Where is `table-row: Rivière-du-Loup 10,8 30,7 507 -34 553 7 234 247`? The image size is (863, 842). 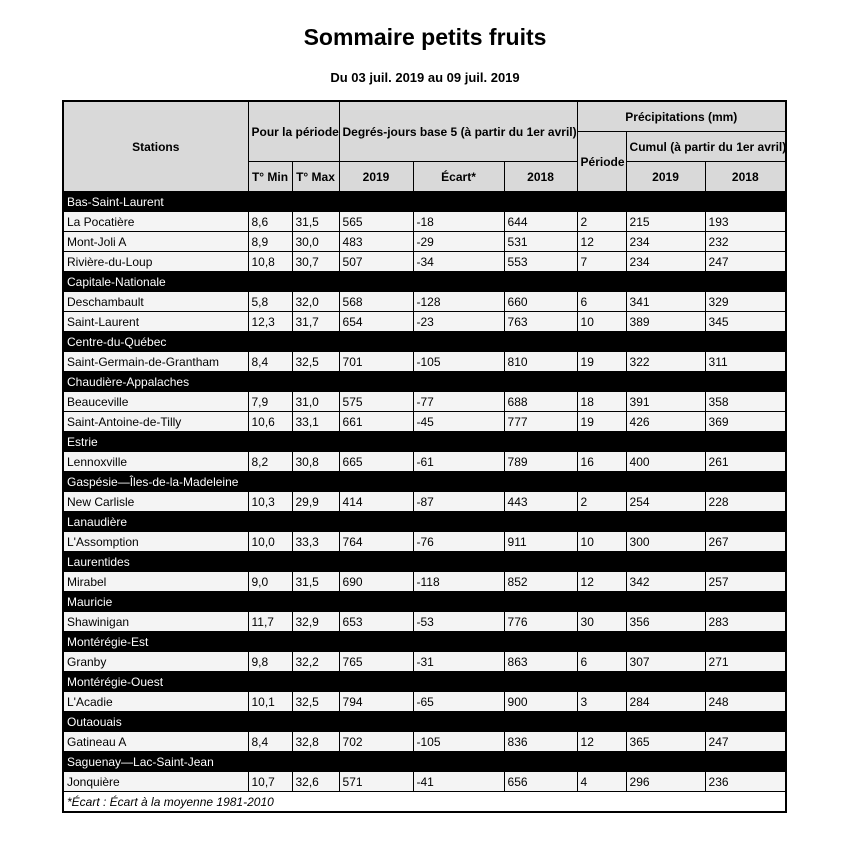
table-row: Rivière-du-Loup 10,8 30,7 507 -34 553 7 234 247 is located at coordinates (424, 261).